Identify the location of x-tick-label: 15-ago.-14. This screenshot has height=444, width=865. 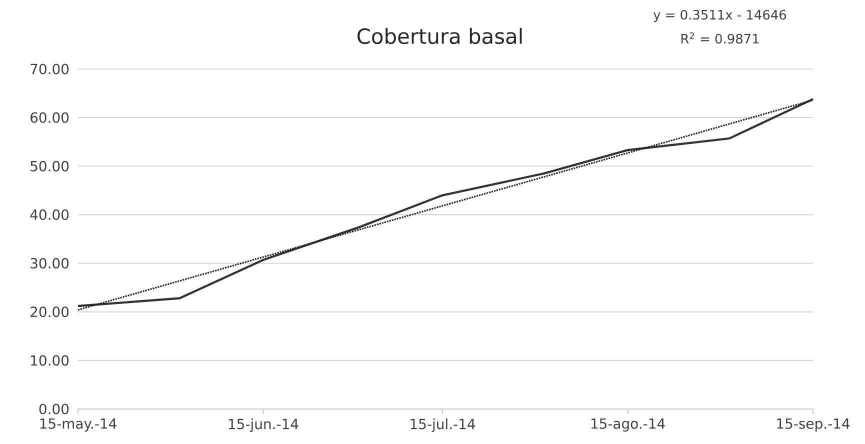
(628, 425).